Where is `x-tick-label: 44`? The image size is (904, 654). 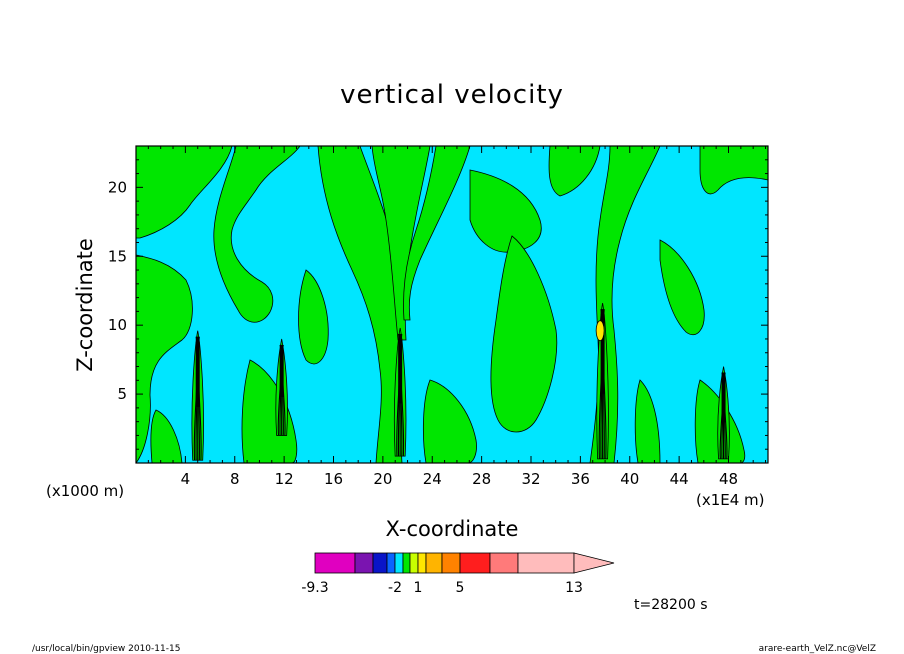 x-tick-label: 44 is located at coordinates (679, 479).